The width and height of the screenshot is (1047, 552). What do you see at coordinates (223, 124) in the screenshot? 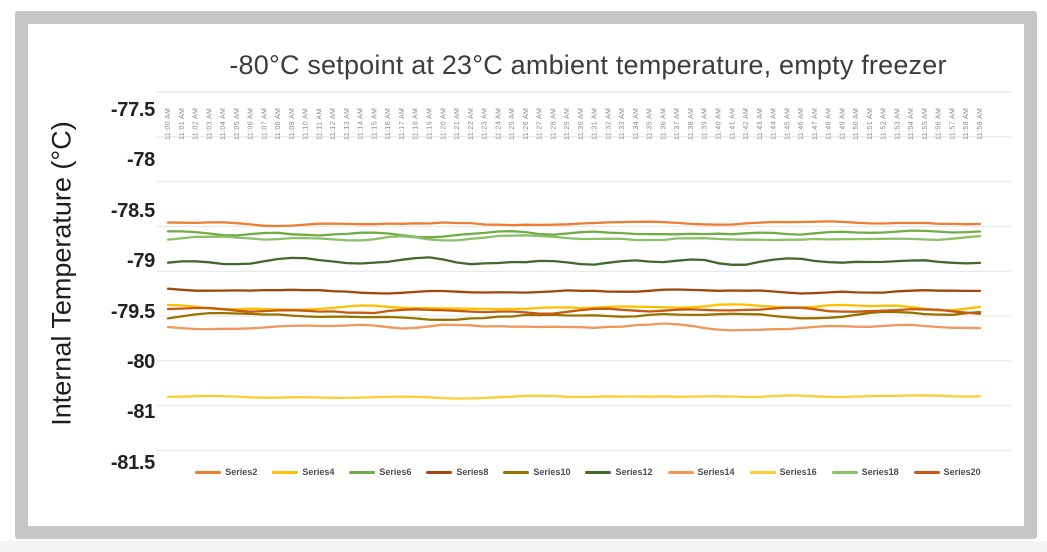
I see `x-tick-label: 11:04 AM` at bounding box center [223, 124].